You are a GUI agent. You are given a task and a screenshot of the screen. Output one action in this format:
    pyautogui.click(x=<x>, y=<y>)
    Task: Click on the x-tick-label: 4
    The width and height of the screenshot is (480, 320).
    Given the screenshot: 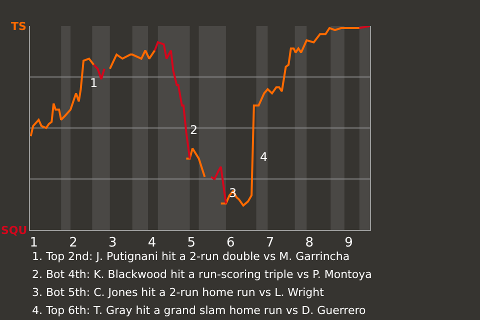 What is the action you would take?
    pyautogui.click(x=152, y=243)
    